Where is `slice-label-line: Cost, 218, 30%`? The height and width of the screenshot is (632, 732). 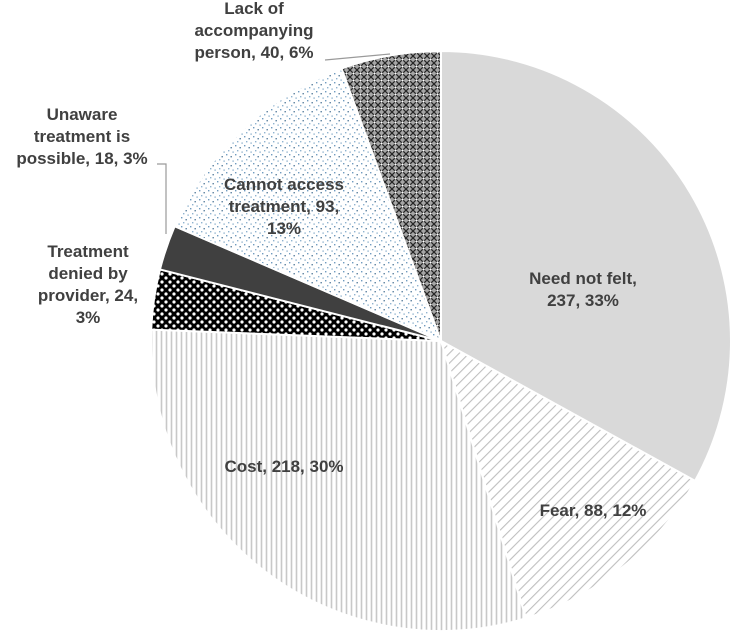 slice-label-line: Cost, 218, 30% is located at coordinates (283, 466).